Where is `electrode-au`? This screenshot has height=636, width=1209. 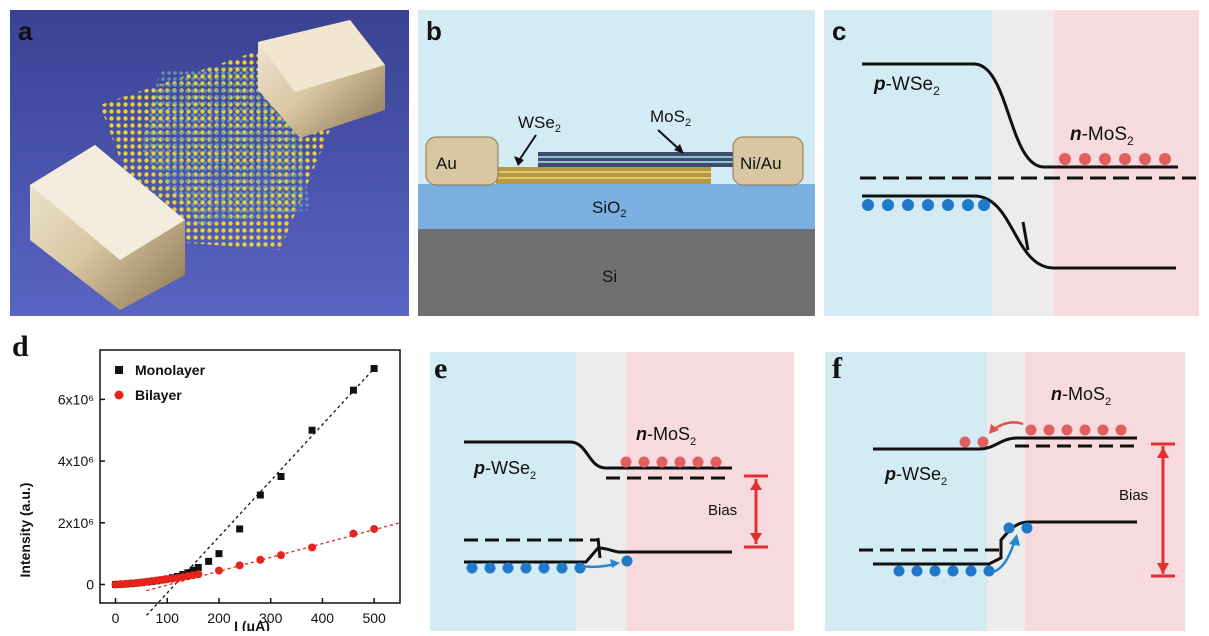
electrode-au is located at coordinates (462, 161).